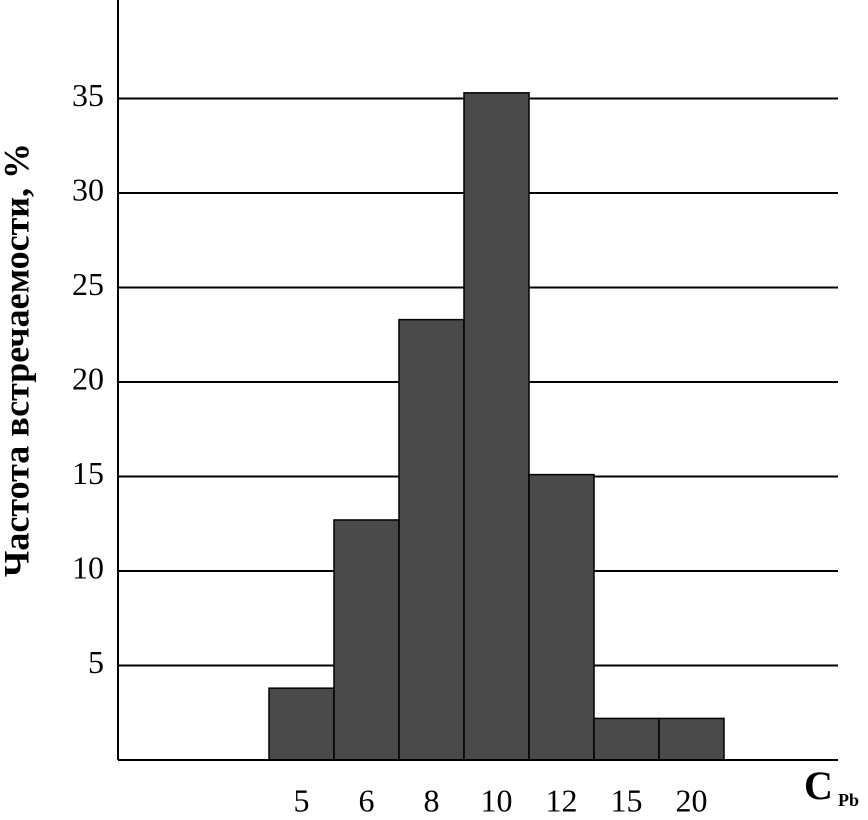 This screenshot has width=868, height=820. Describe the element at coordinates (96, 662) in the screenshot. I see `y-tick-label: 5` at that location.